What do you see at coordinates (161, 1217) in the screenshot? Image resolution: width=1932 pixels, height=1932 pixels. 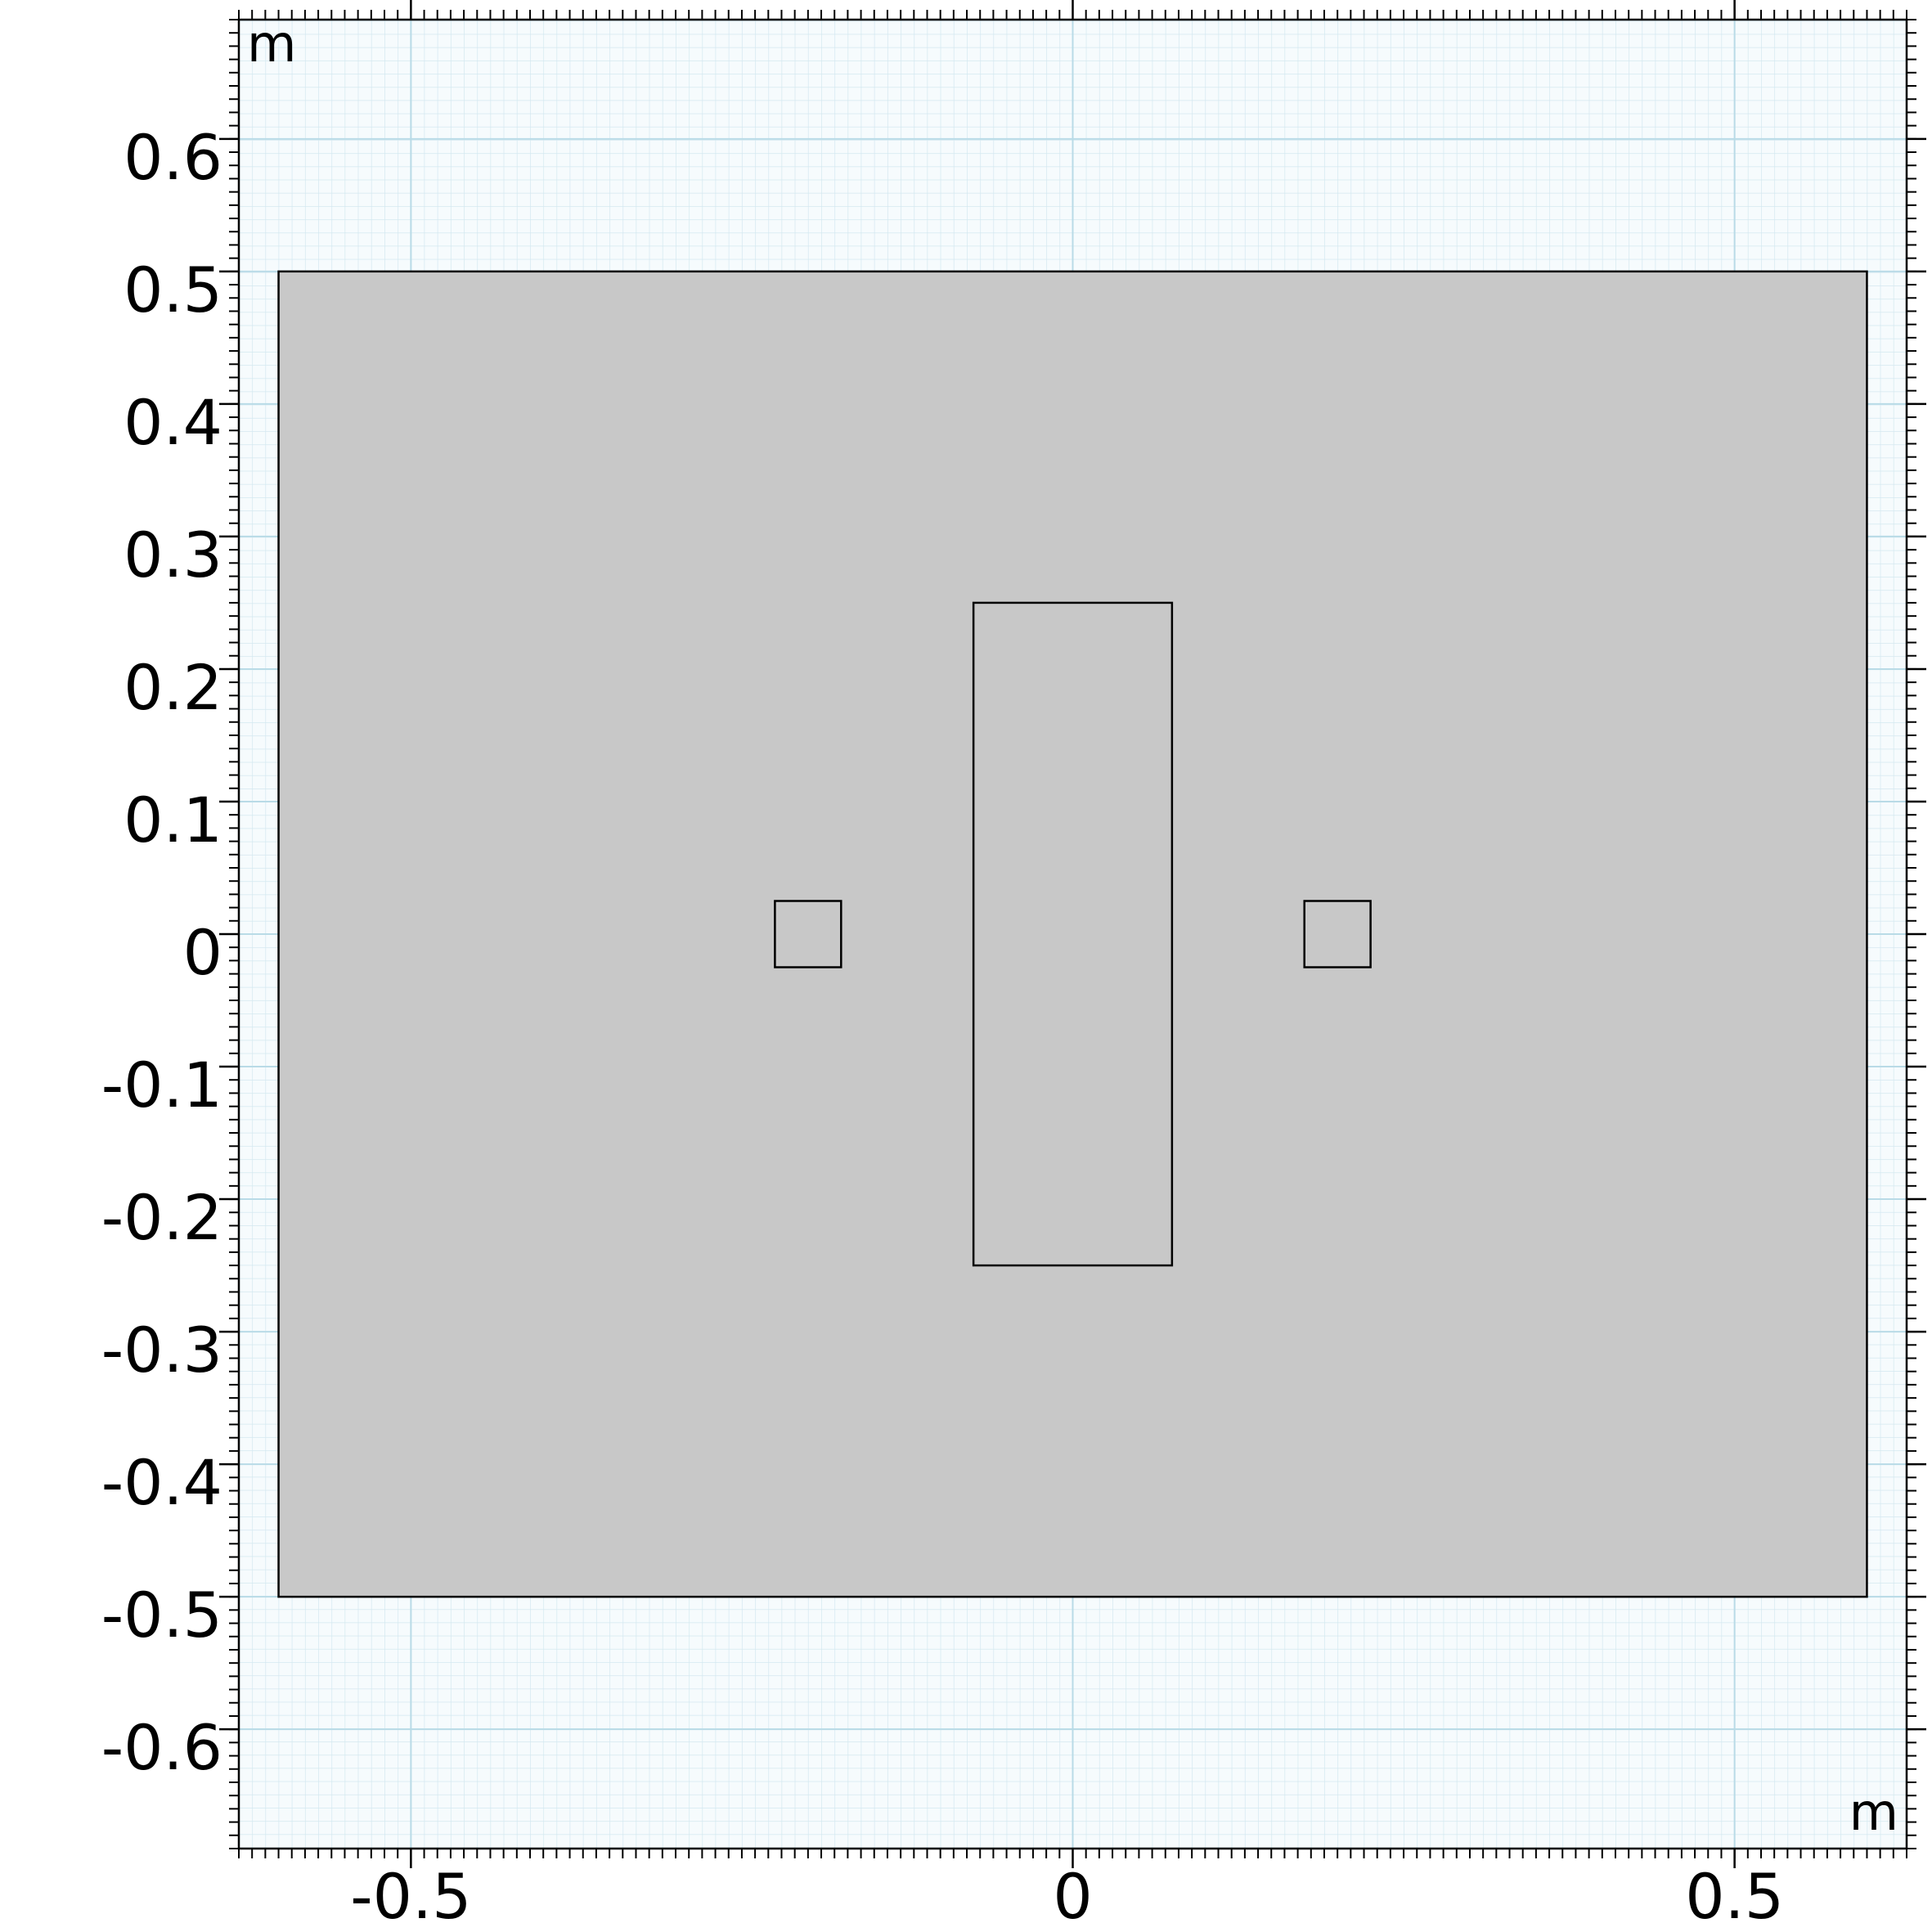 I see `y-tick-label: -0.2` at bounding box center [161, 1217].